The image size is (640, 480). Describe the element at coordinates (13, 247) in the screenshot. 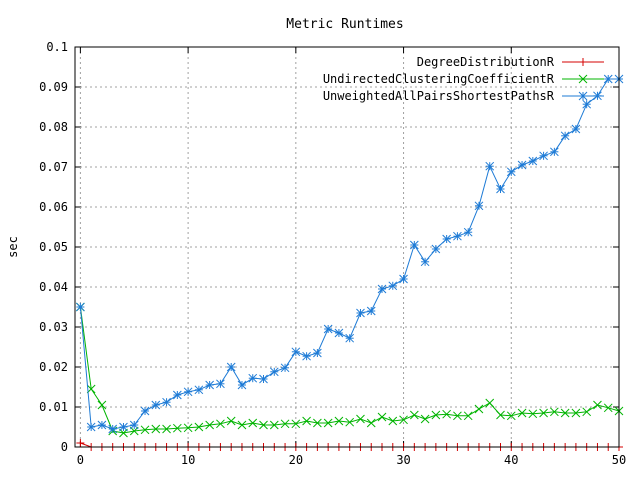

I see `y-axis-label: sec` at that location.